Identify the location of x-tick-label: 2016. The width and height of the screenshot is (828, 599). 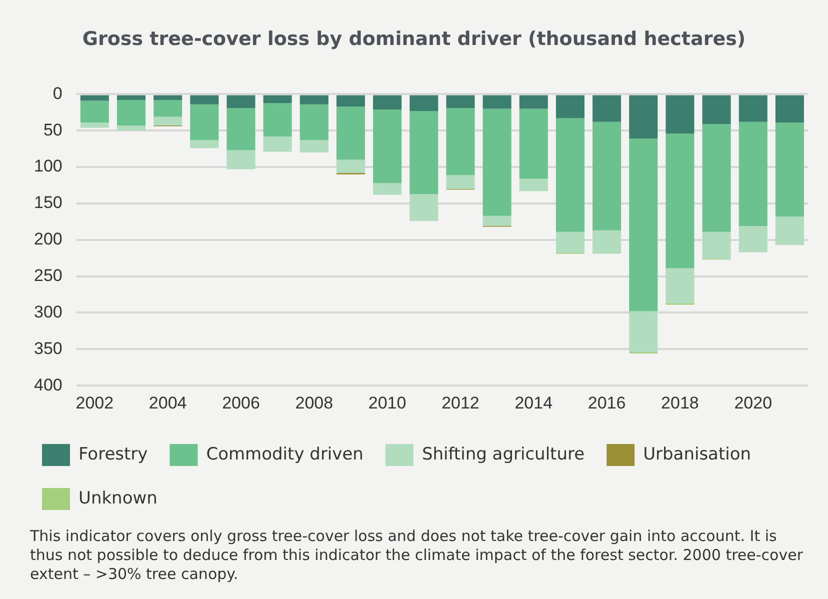
(607, 402).